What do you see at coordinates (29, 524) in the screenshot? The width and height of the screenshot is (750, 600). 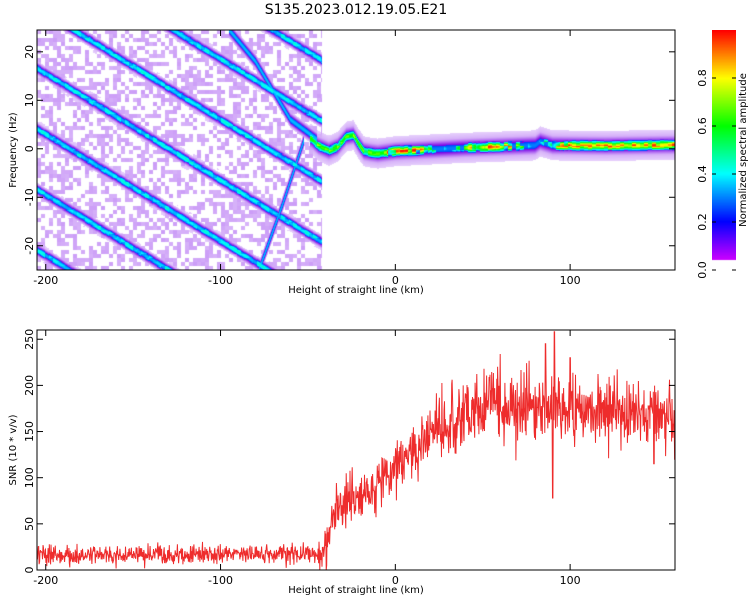 I see `y-tick-label: 50` at bounding box center [29, 524].